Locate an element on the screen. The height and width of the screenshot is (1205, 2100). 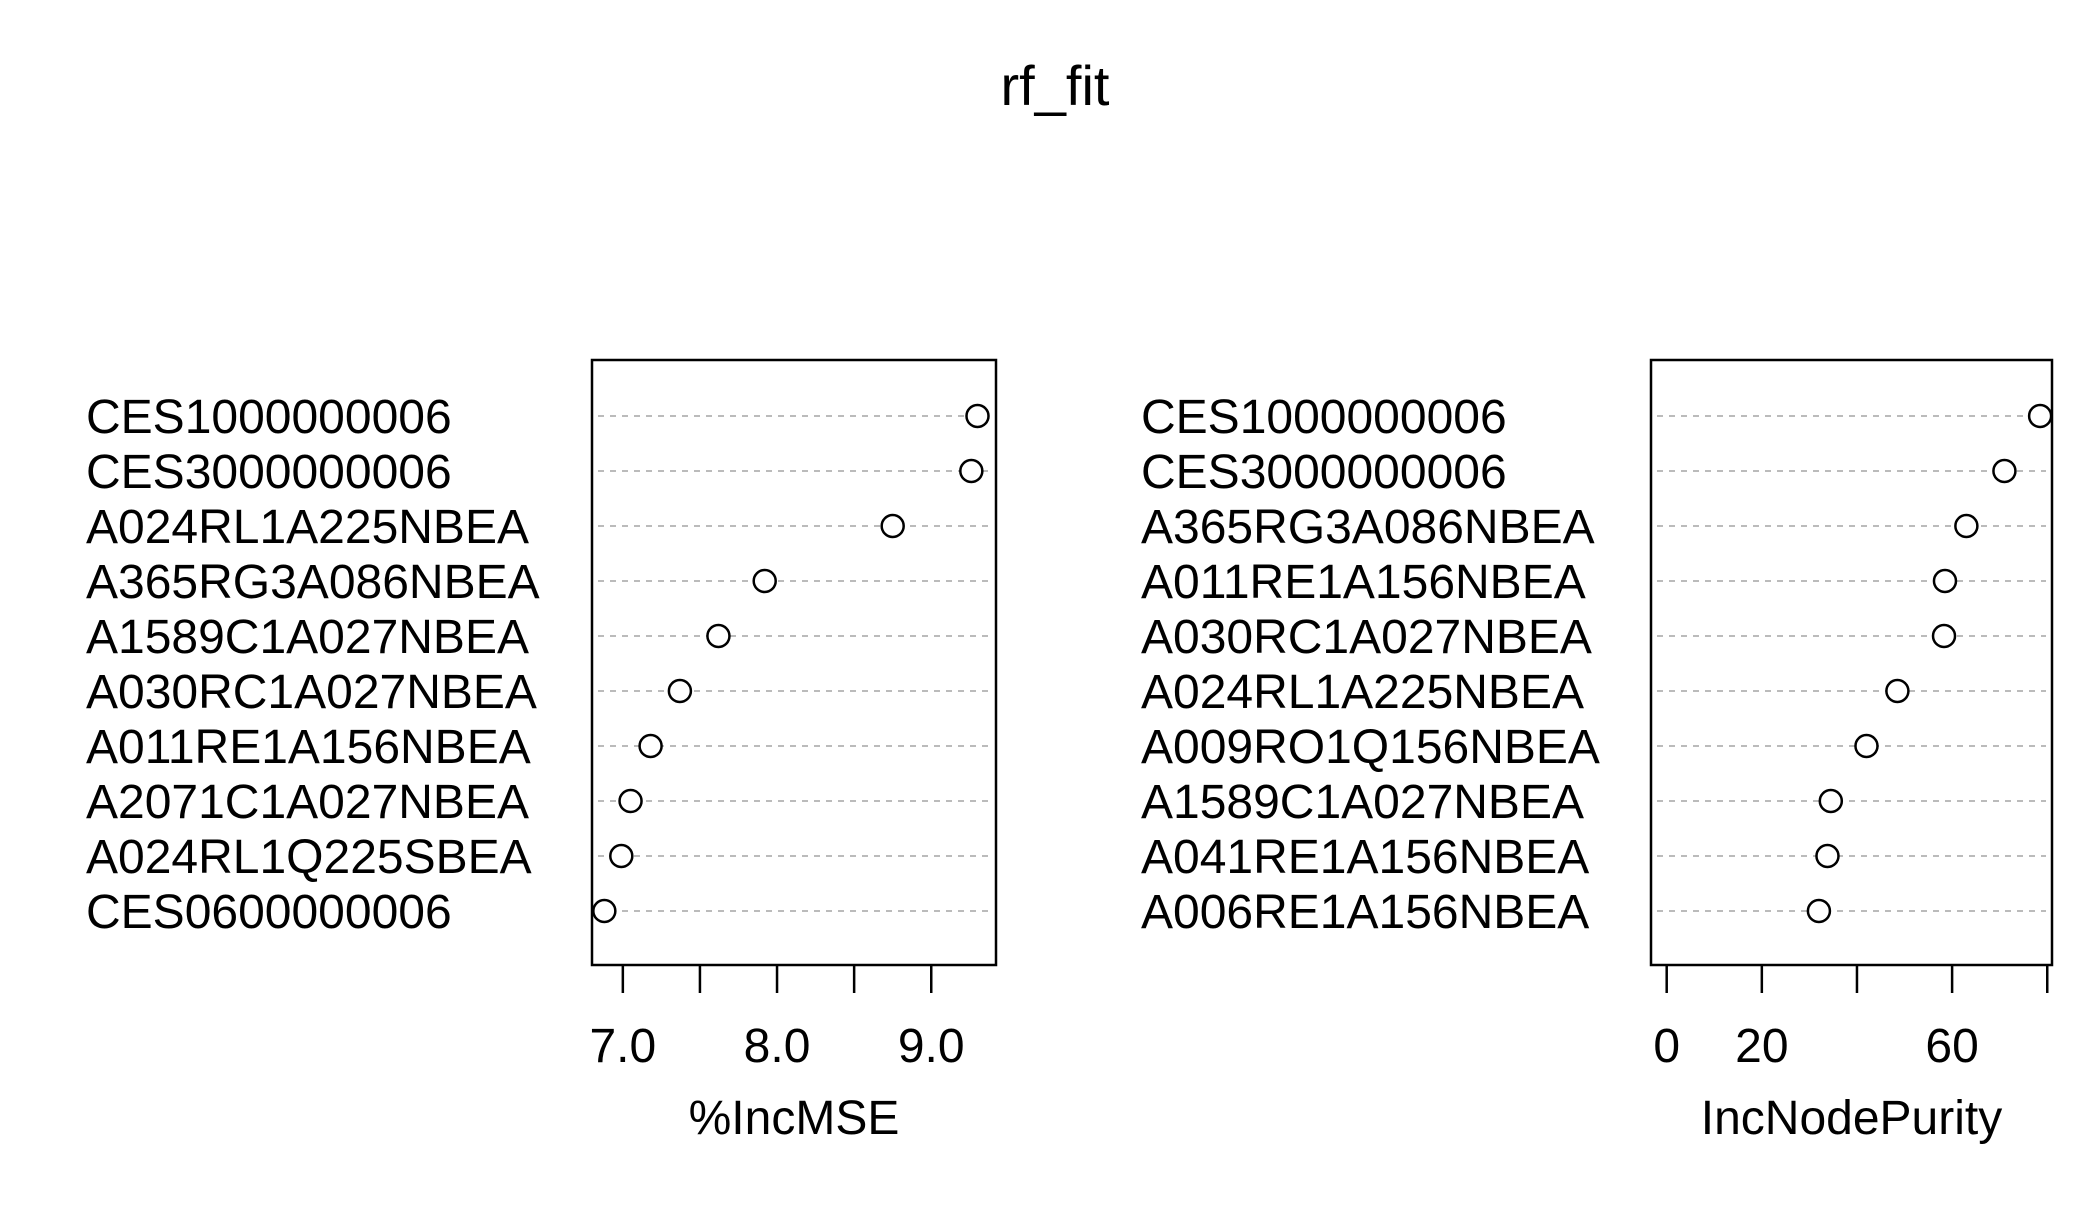
variable-label: A024RL1Q225SBEA is located at coordinates (309, 857).